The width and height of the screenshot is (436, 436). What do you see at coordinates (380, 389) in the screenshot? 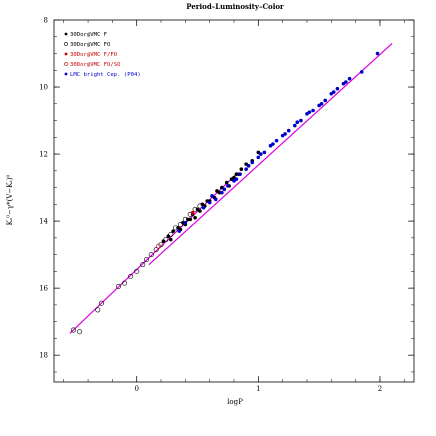
I see `x-tick-label-3: 2` at bounding box center [380, 389].